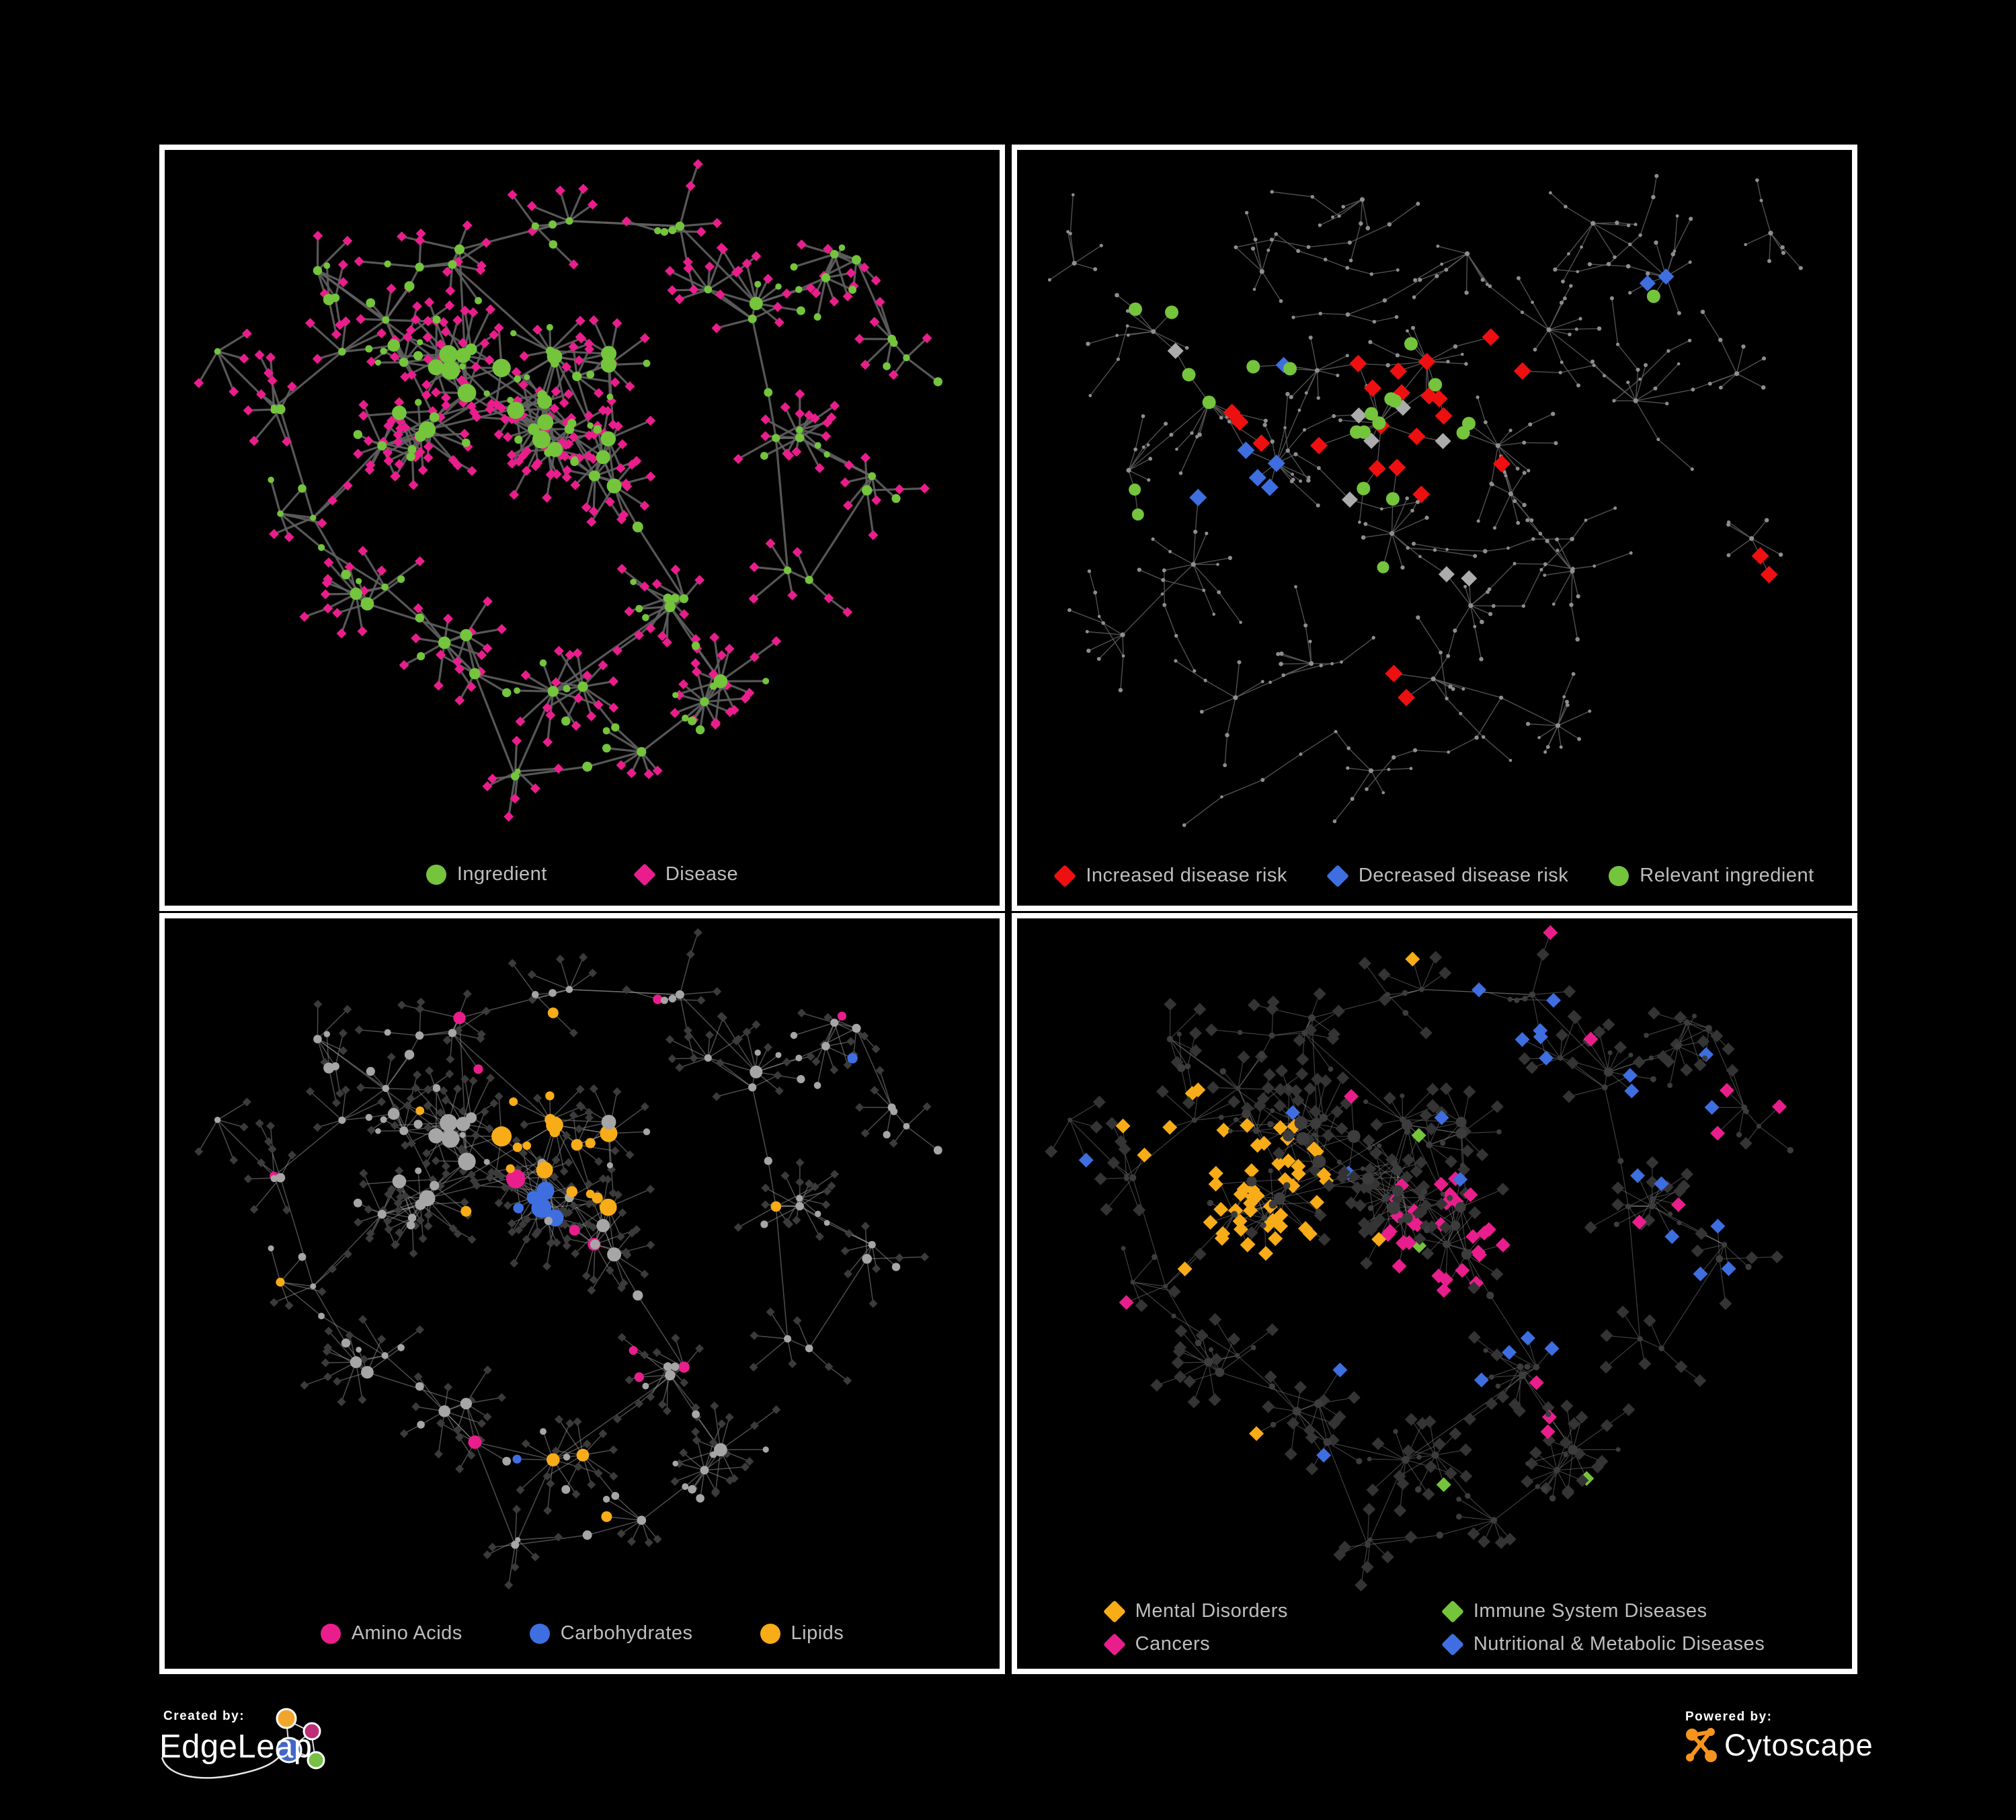 This screenshot has height=1820, width=2016. I want to click on network-canvas-ingredient-disease, so click(568, 490).